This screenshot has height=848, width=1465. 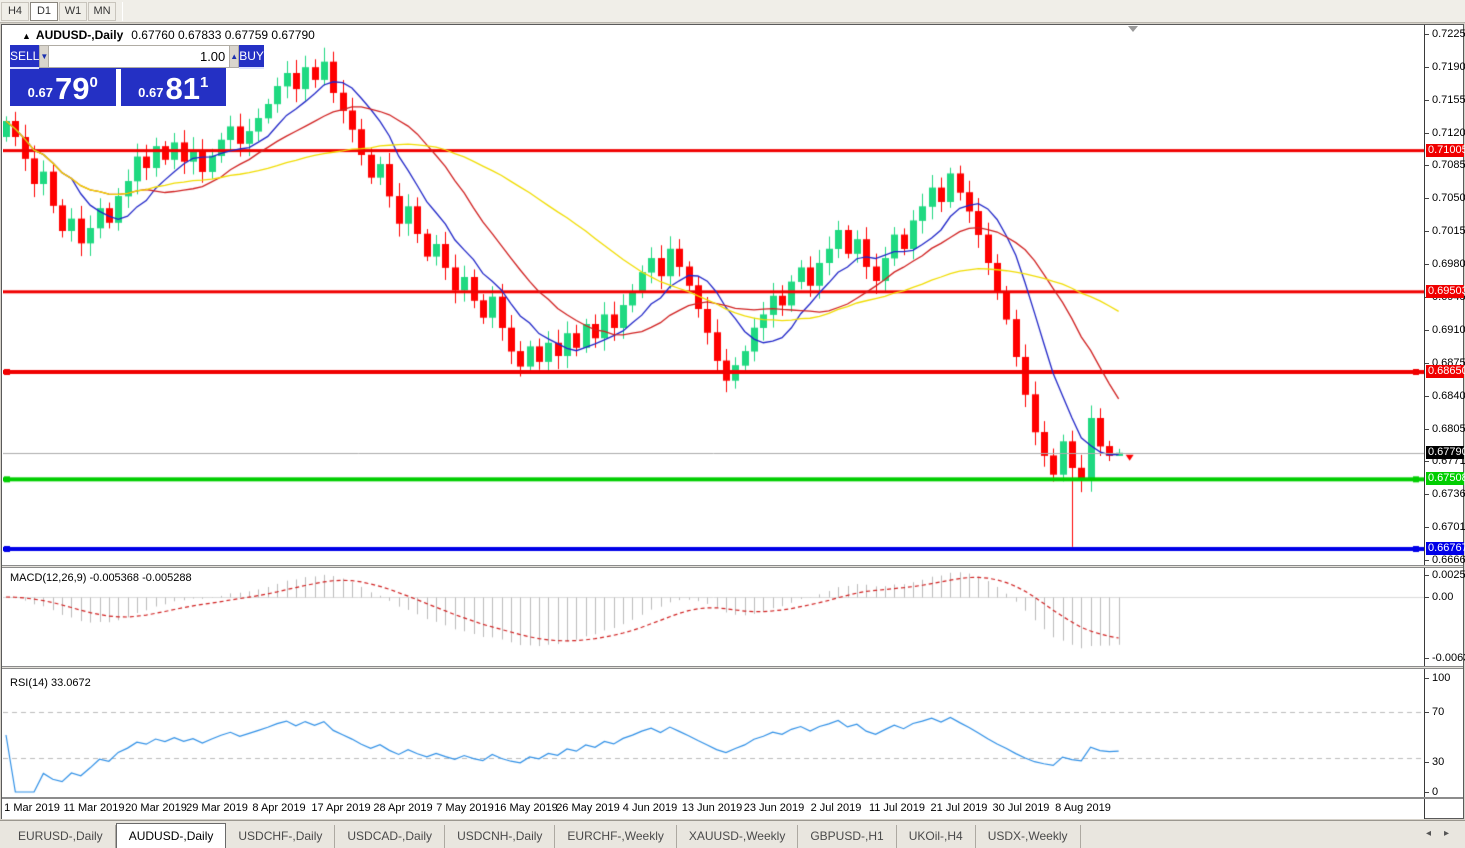 I want to click on date-label: 30 Jul 2019, so click(x=1021, y=808).